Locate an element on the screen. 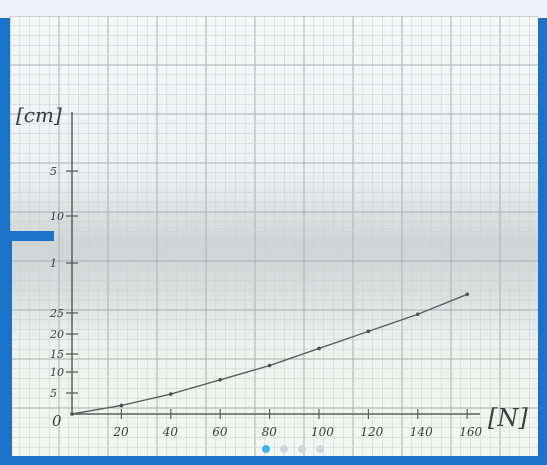 The height and width of the screenshot is (465, 547). origin-label: 0 is located at coordinates (57, 421).